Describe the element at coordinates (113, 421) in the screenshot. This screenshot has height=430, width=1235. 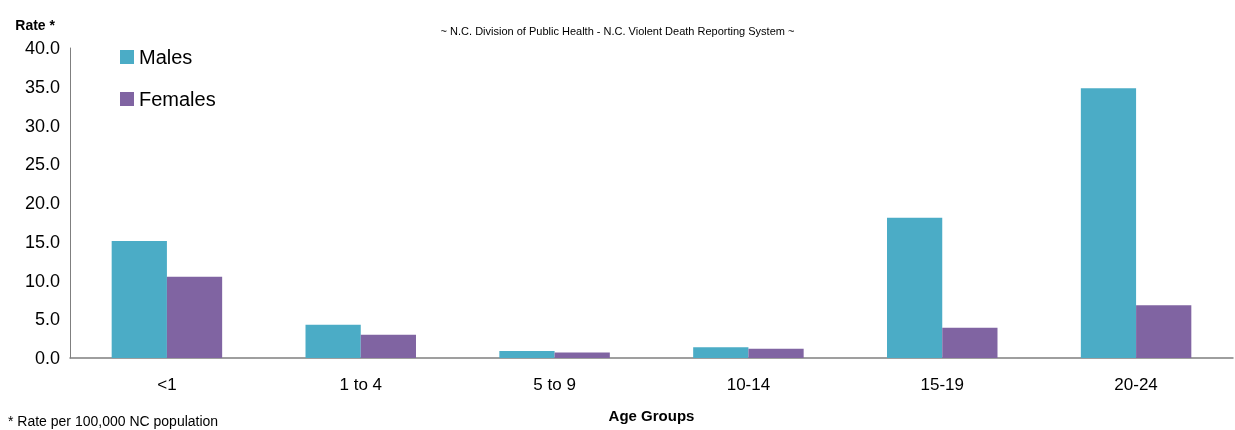
I see `text: * Rate per 100,000 NC population` at that location.